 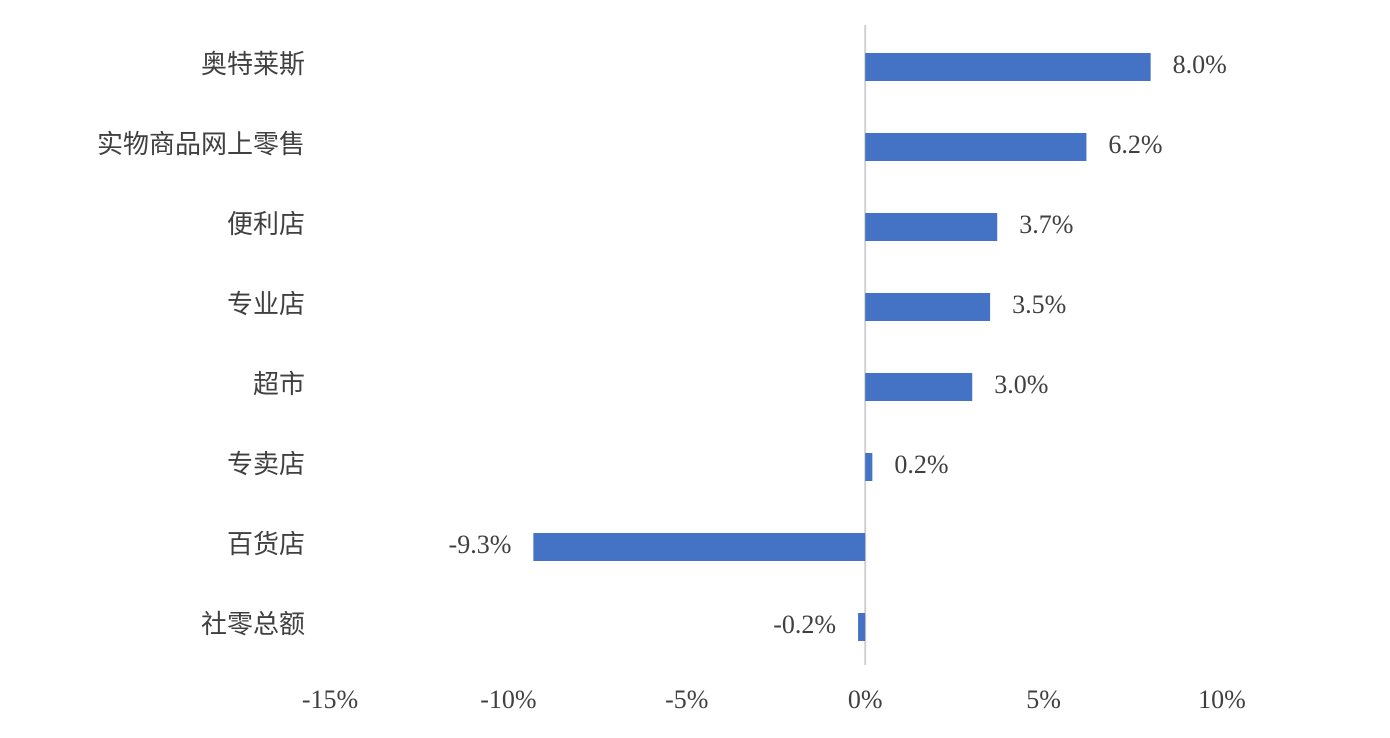 What do you see at coordinates (253, 64) in the screenshot?
I see `y-tick-label: 奥特莱斯` at bounding box center [253, 64].